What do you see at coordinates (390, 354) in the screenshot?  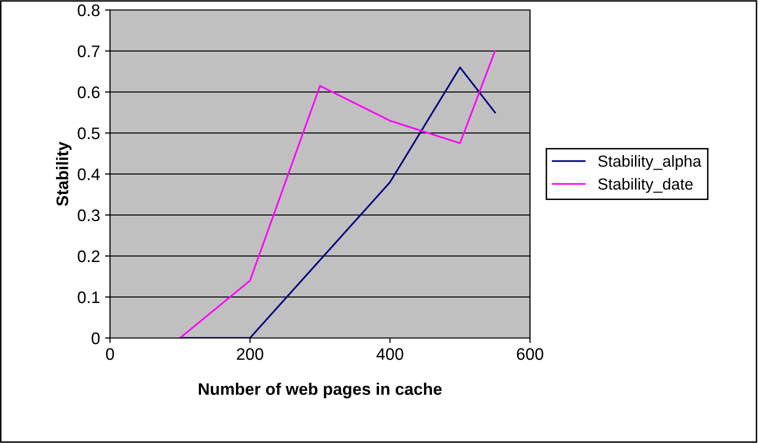 I see `x-tick-label: 400` at bounding box center [390, 354].